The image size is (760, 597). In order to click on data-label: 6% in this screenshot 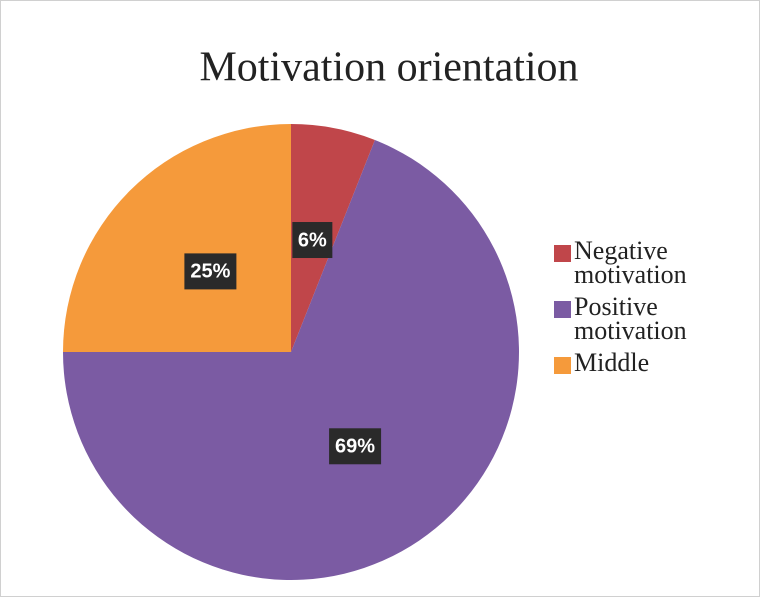, I will do `click(312, 240)`.